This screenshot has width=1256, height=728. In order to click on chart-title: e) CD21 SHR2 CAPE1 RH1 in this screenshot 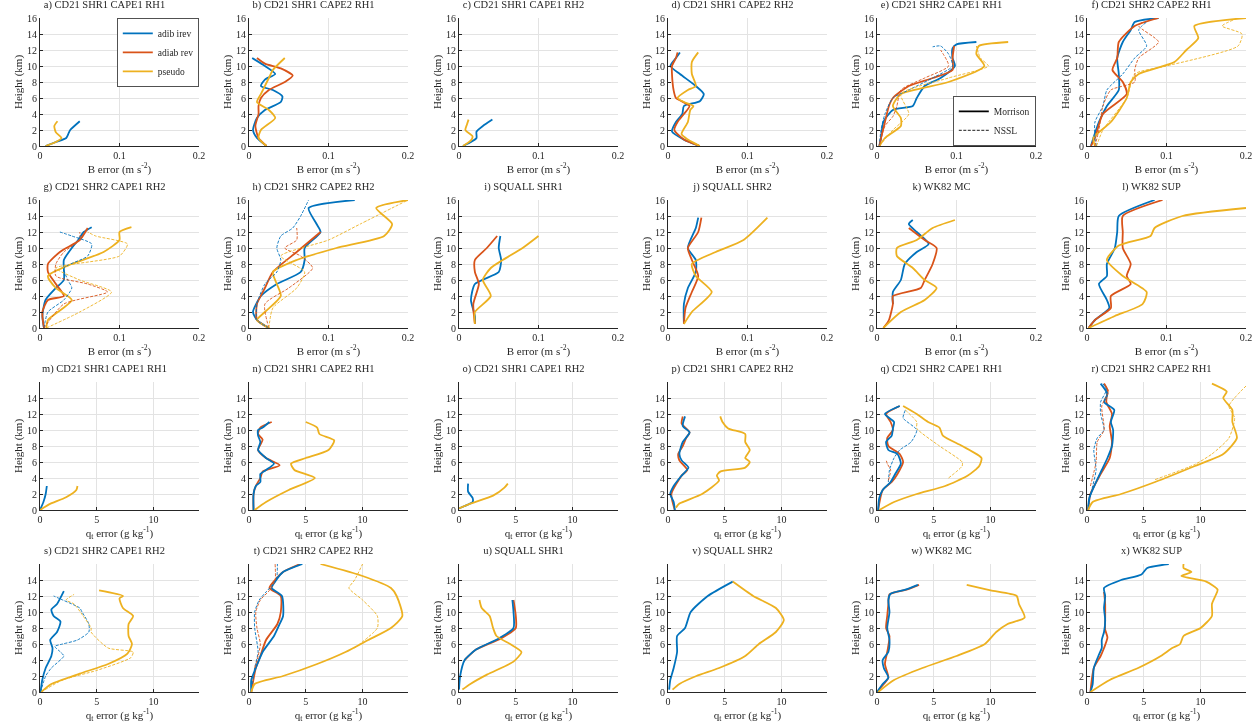, I will do `click(942, 6)`.